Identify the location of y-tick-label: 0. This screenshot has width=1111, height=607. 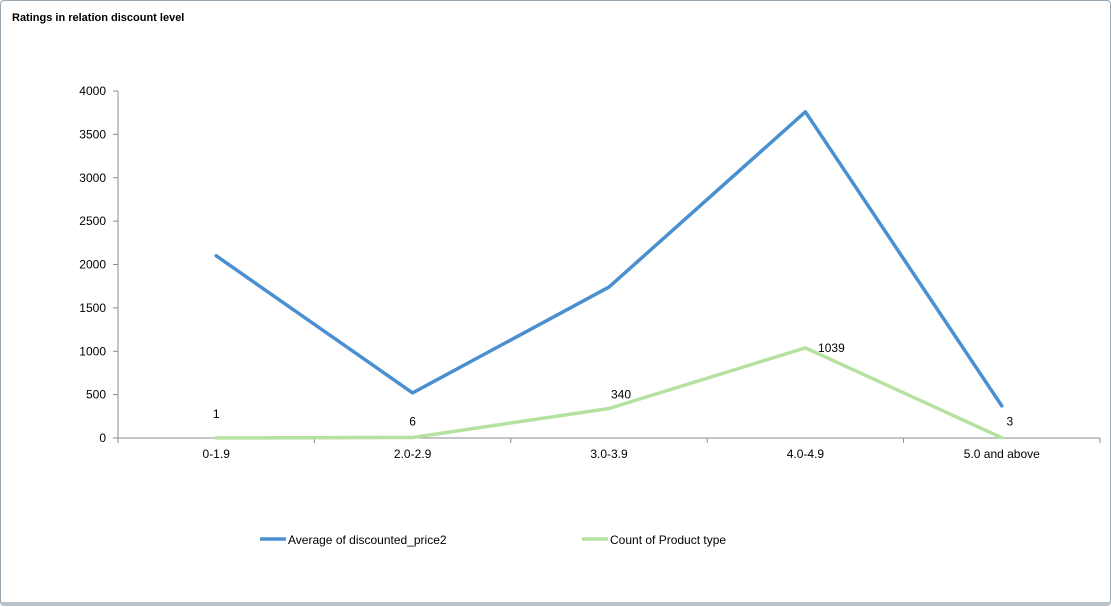
(102, 438).